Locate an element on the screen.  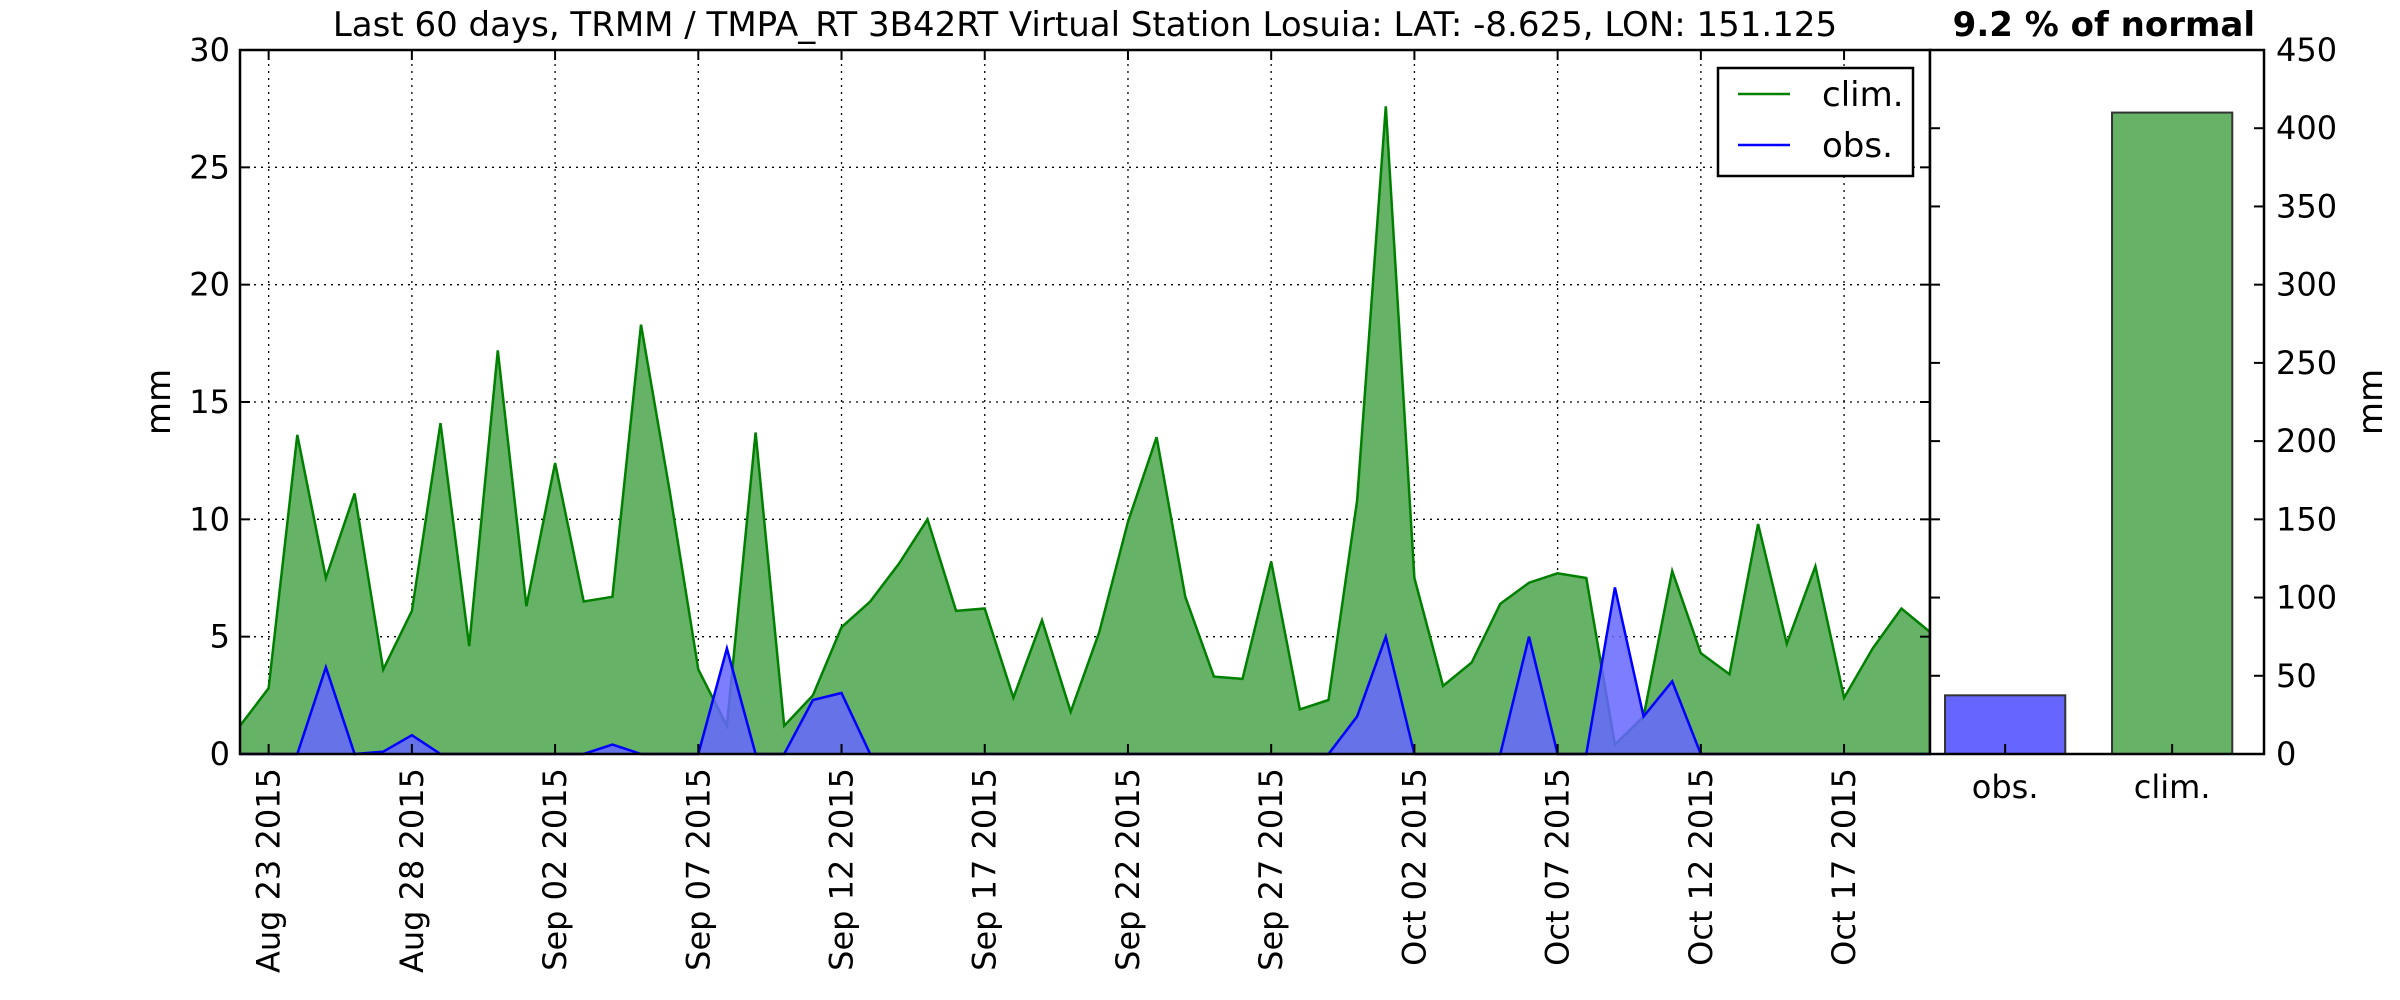
x-tick-label: Oct 12 2015 is located at coordinates (1701, 867).